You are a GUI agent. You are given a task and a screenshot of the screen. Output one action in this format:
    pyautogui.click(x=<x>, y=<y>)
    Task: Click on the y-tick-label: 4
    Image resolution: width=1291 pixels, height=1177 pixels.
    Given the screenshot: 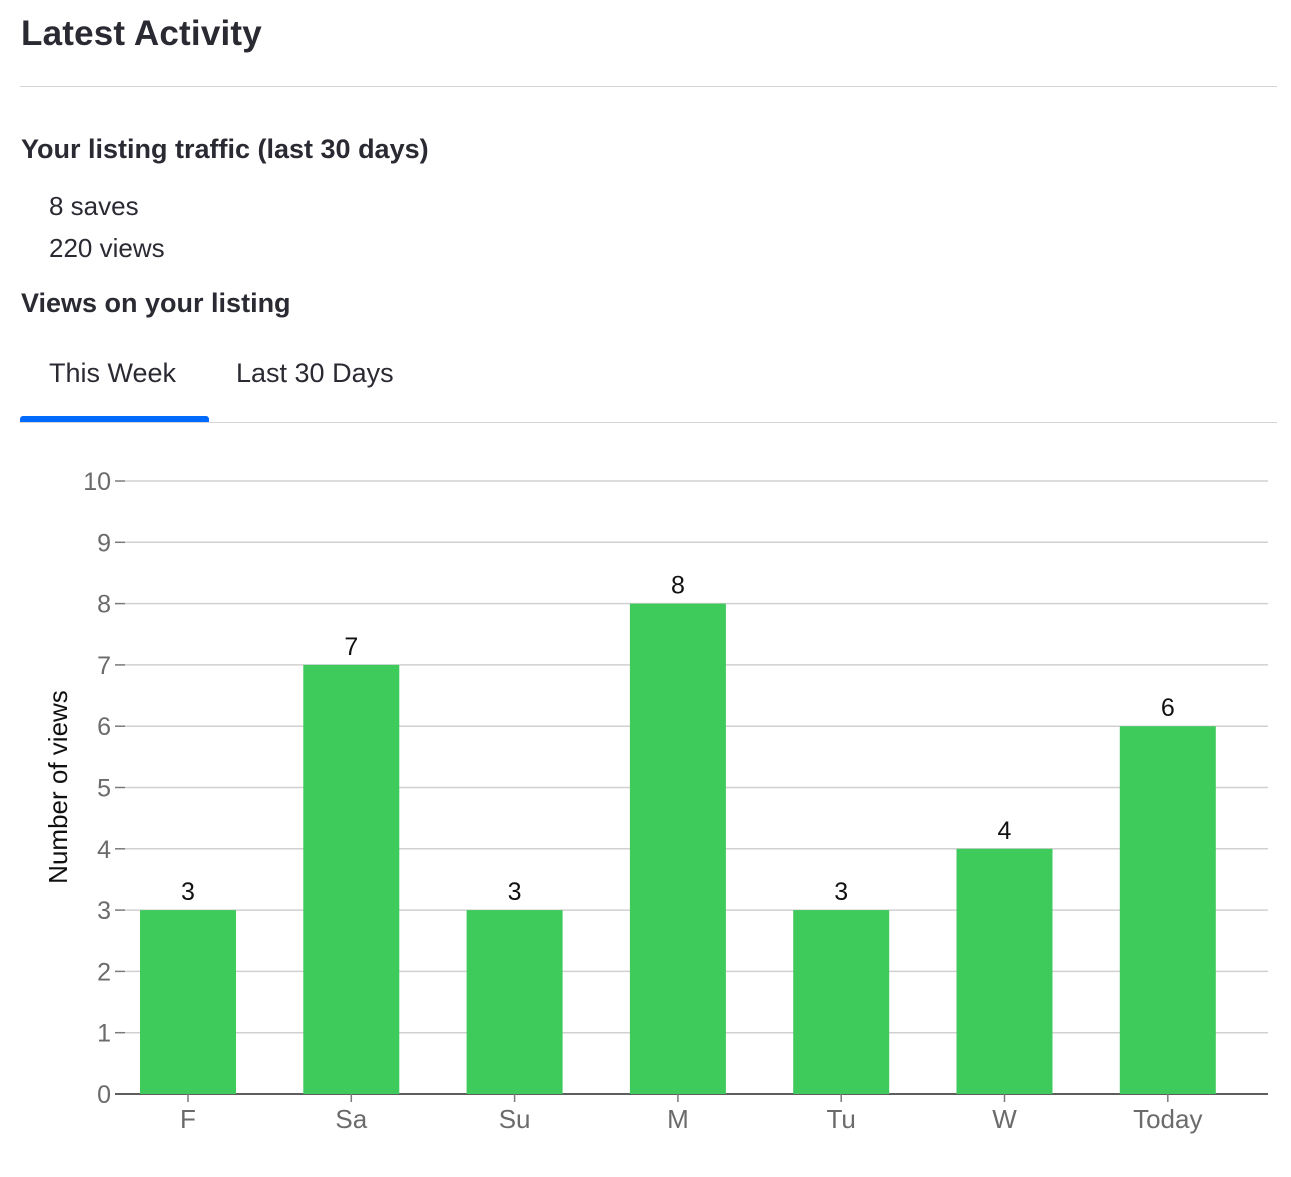 What is the action you would take?
    pyautogui.click(x=104, y=850)
    